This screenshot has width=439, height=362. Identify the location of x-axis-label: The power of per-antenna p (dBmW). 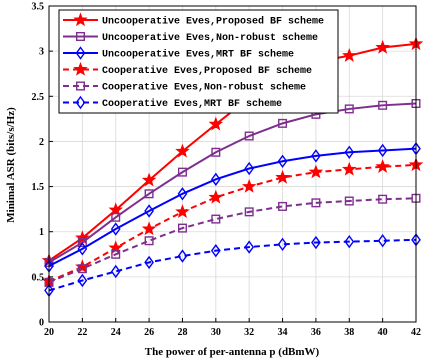
(232, 352).